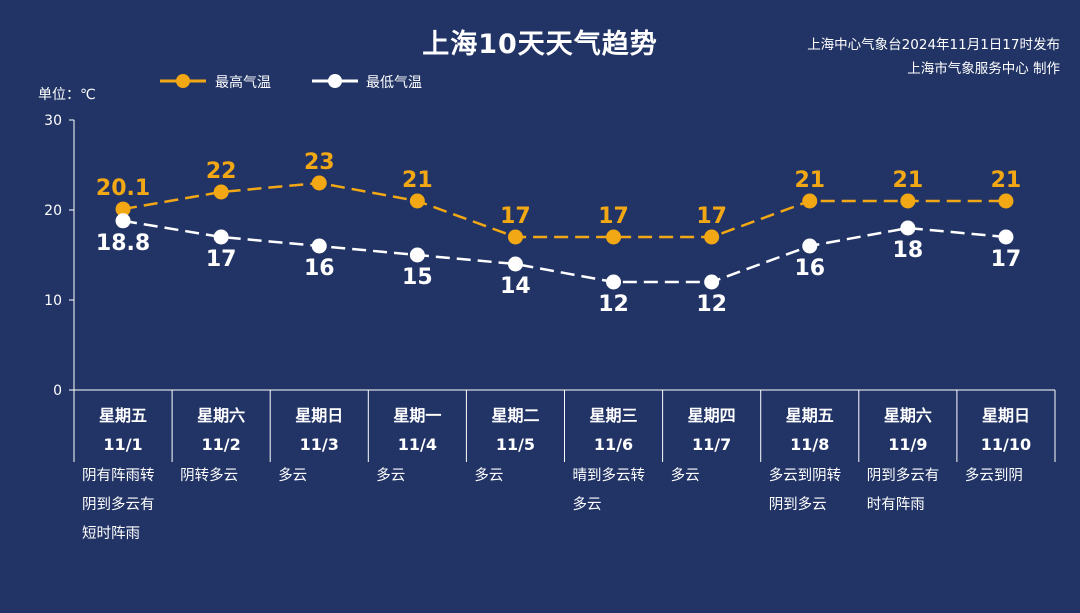 The height and width of the screenshot is (613, 1080). I want to click on weekday-label: 星期一, so click(417, 415).